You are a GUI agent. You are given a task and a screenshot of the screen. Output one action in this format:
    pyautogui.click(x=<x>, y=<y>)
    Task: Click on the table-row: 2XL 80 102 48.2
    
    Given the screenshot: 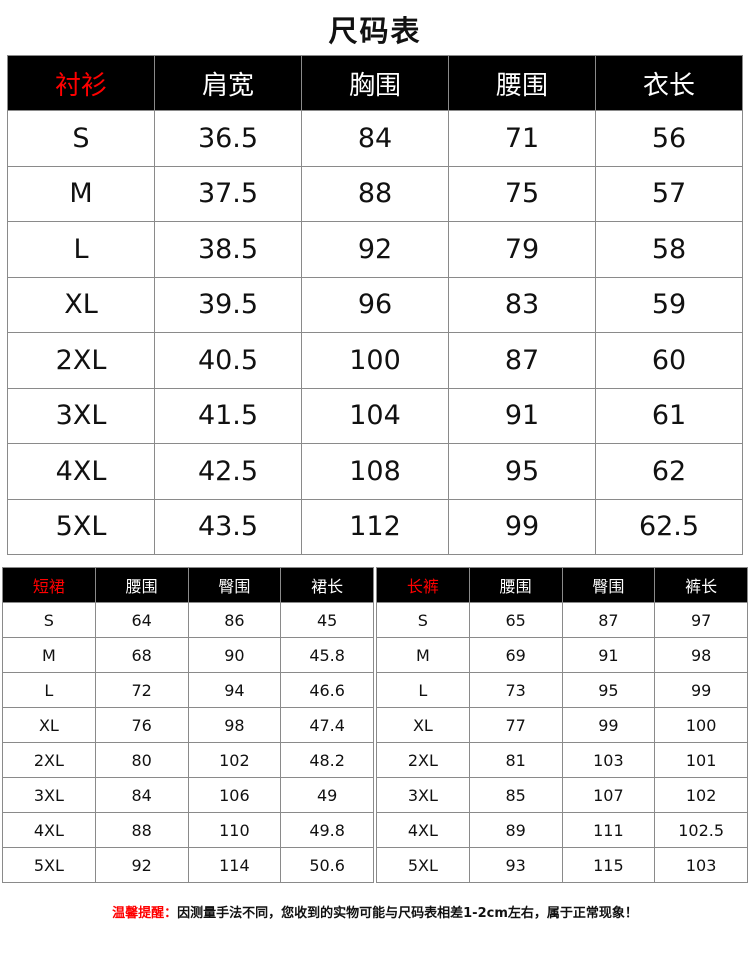 What is the action you would take?
    pyautogui.click(x=188, y=760)
    